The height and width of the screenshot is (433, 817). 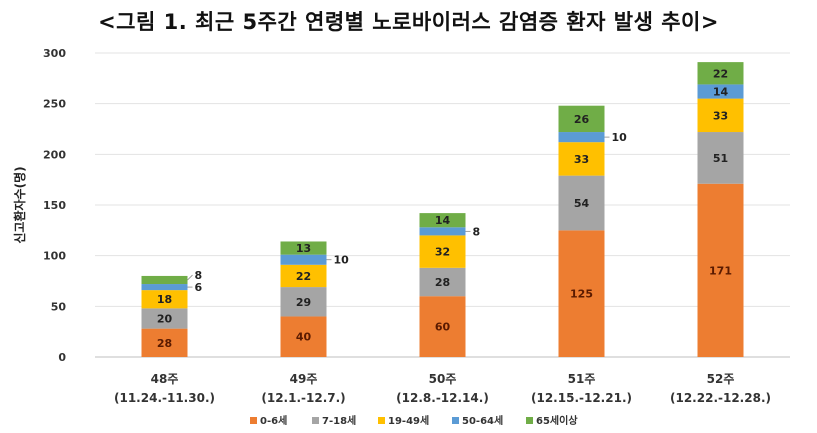 What do you see at coordinates (273, 420) in the screenshot?
I see `legend-label: 0-6세` at bounding box center [273, 420].